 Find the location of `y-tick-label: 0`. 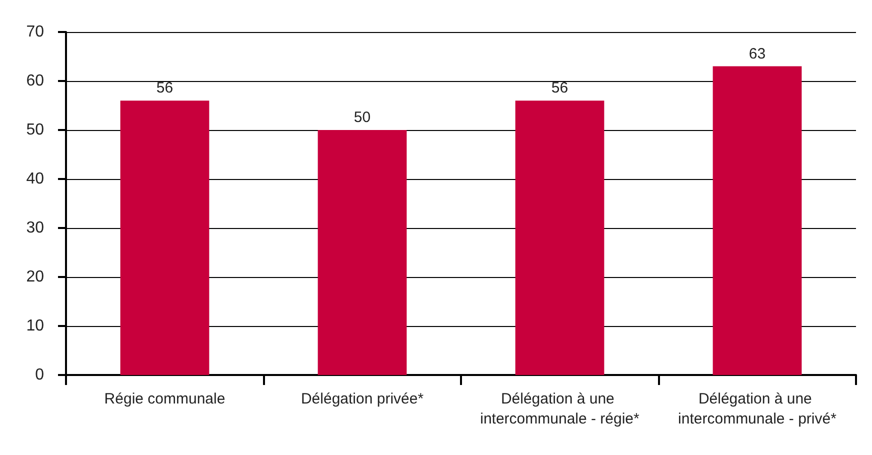

y-tick-label: 0 is located at coordinates (39, 375).